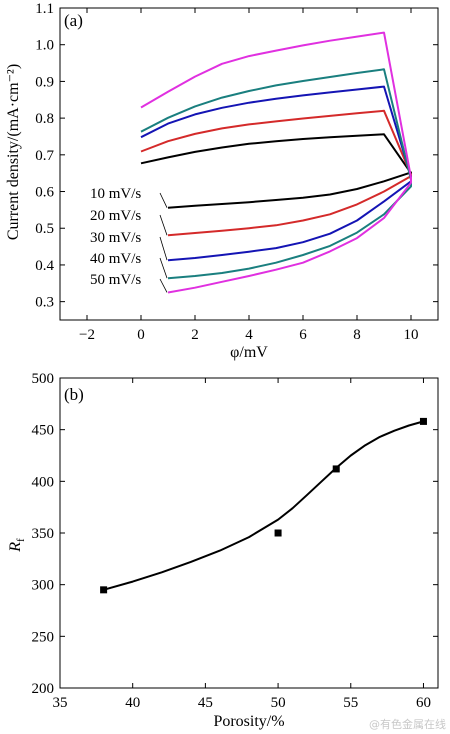 The width and height of the screenshot is (450, 734). I want to click on chart-b-y-axis-label-sub: f, so click(21, 540).